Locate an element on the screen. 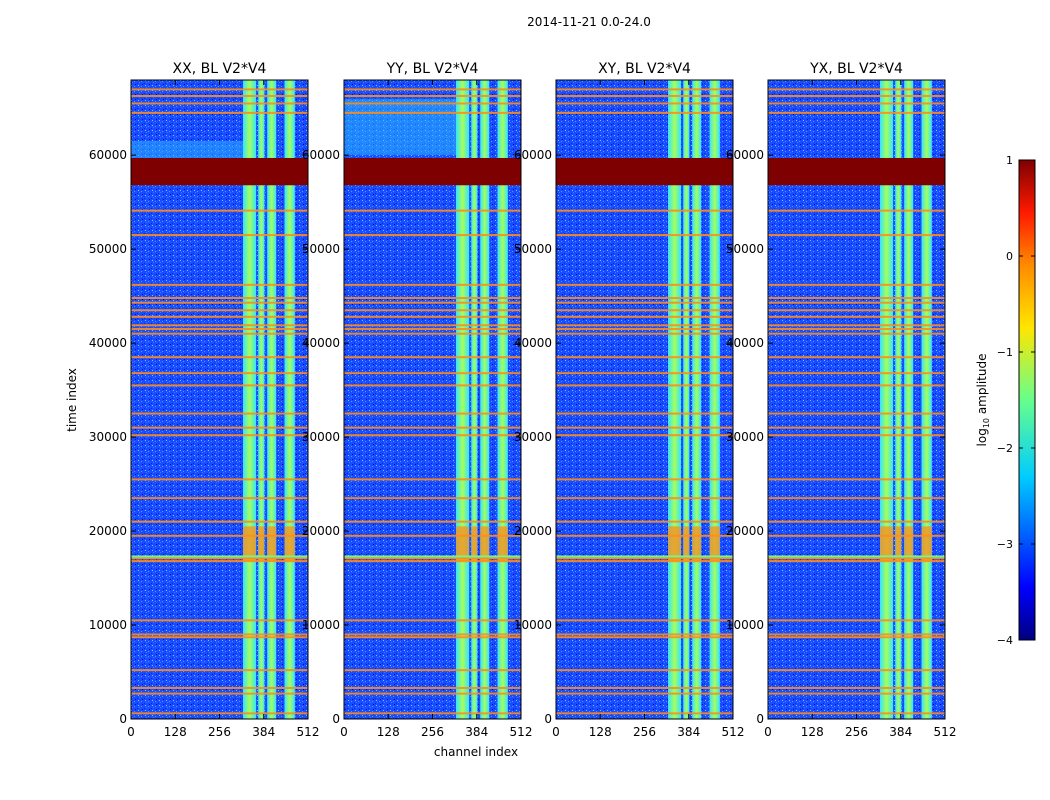 This screenshot has width=1050, height=800. x-tick-label: 384 is located at coordinates (900, 732).